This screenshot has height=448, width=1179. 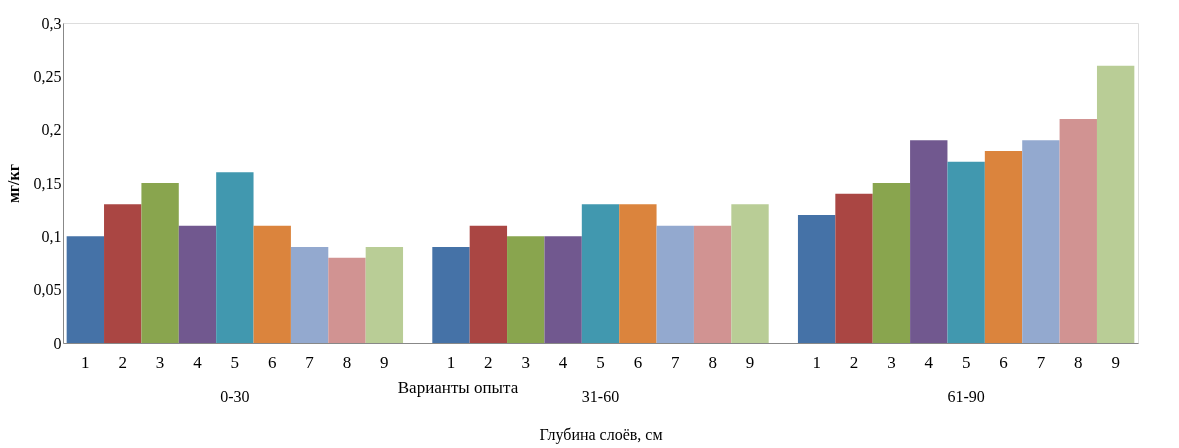 What do you see at coordinates (384, 362) in the screenshot?
I see `series-label: 9` at bounding box center [384, 362].